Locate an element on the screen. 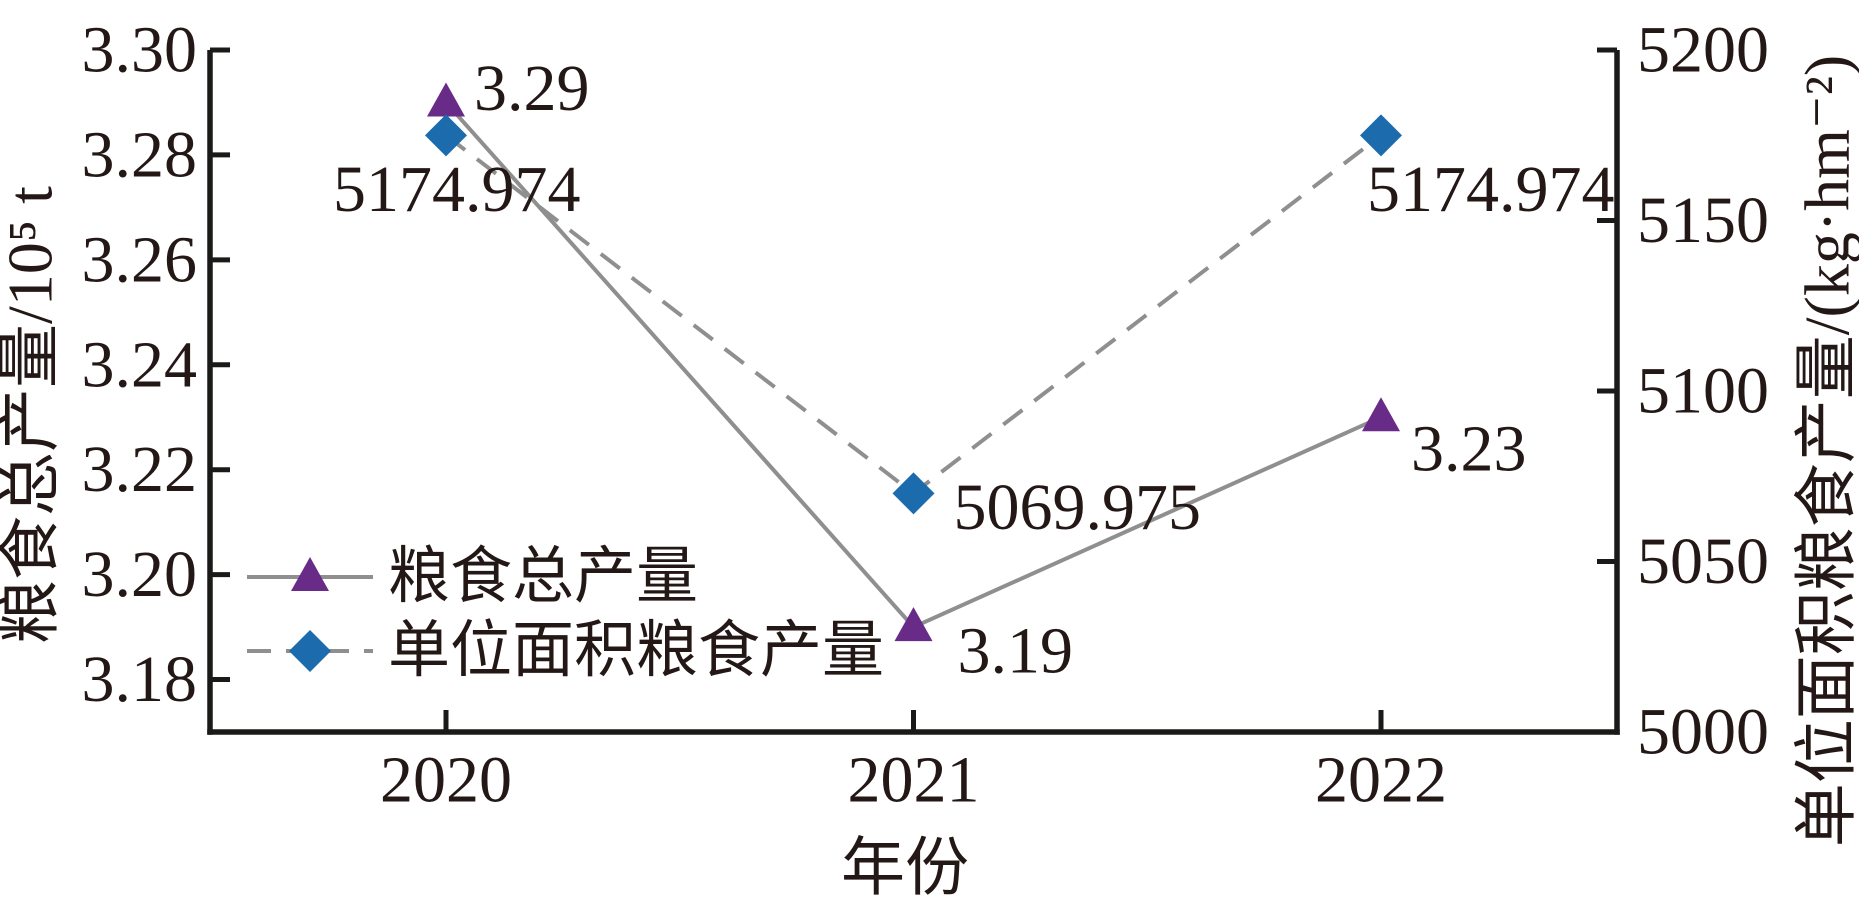 This screenshot has width=1859, height=901. left-tick-label: 3.30 is located at coordinates (140, 50).